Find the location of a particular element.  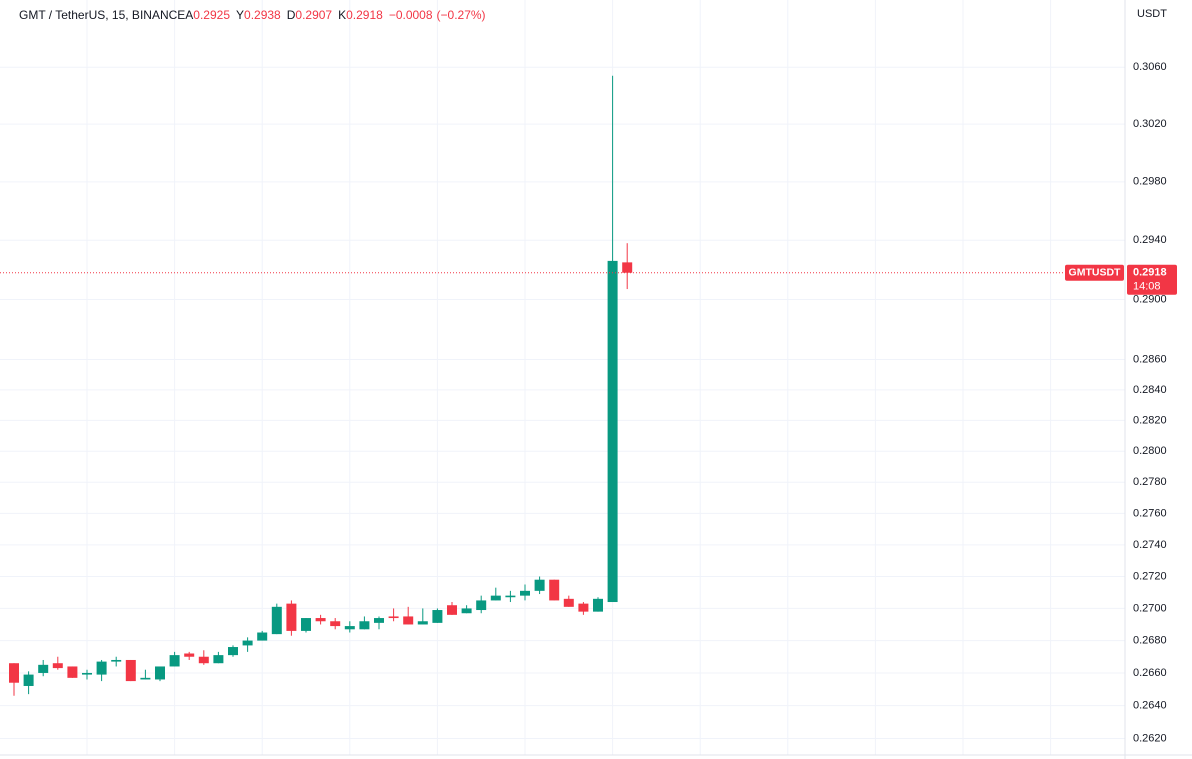

legend-label: Y is located at coordinates (240, 15).